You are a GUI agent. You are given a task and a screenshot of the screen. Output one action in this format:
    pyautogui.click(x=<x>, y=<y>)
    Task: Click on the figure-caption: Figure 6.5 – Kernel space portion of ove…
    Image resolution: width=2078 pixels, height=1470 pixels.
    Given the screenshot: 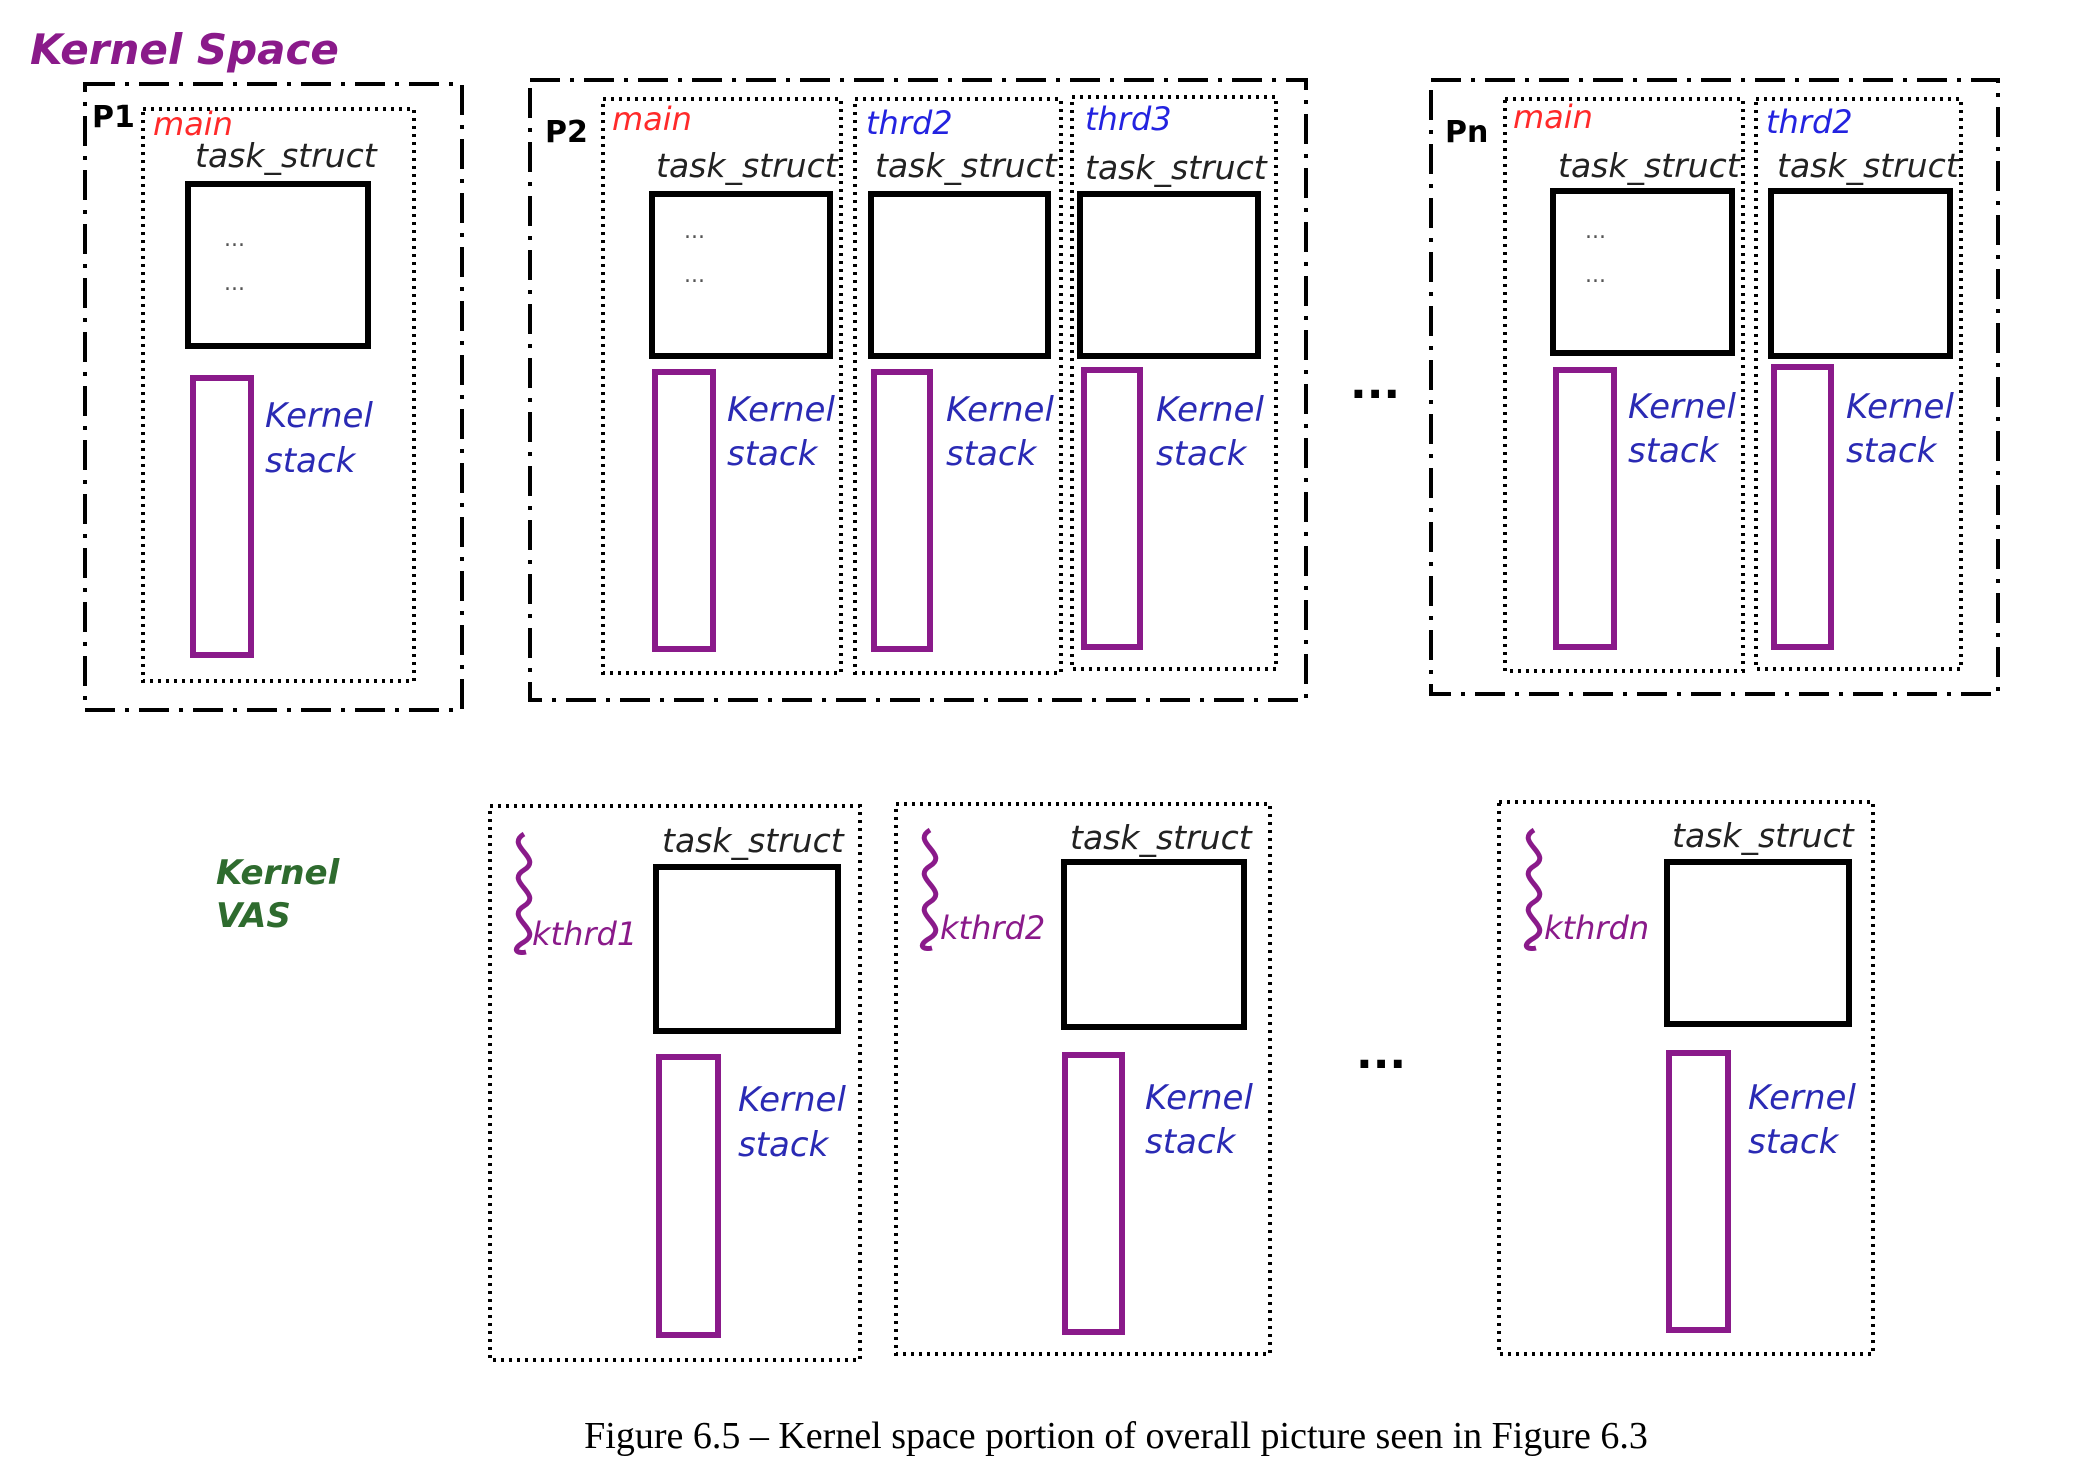 What is the action you would take?
    pyautogui.click(x=1116, y=1436)
    